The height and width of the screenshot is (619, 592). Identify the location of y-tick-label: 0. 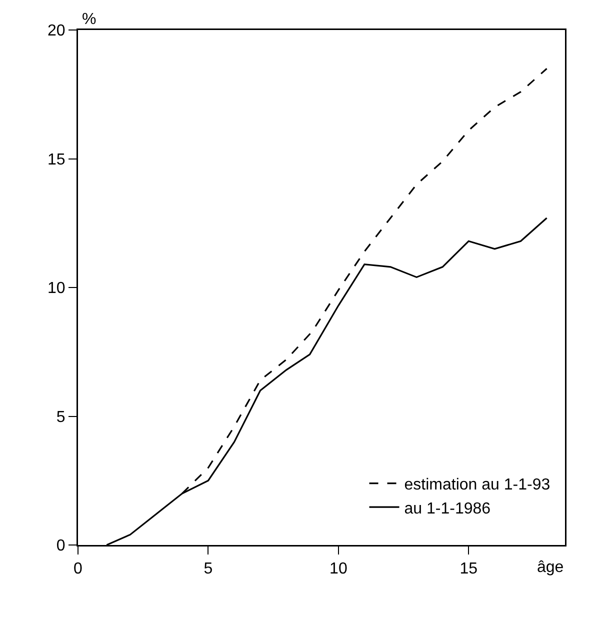
(61, 546).